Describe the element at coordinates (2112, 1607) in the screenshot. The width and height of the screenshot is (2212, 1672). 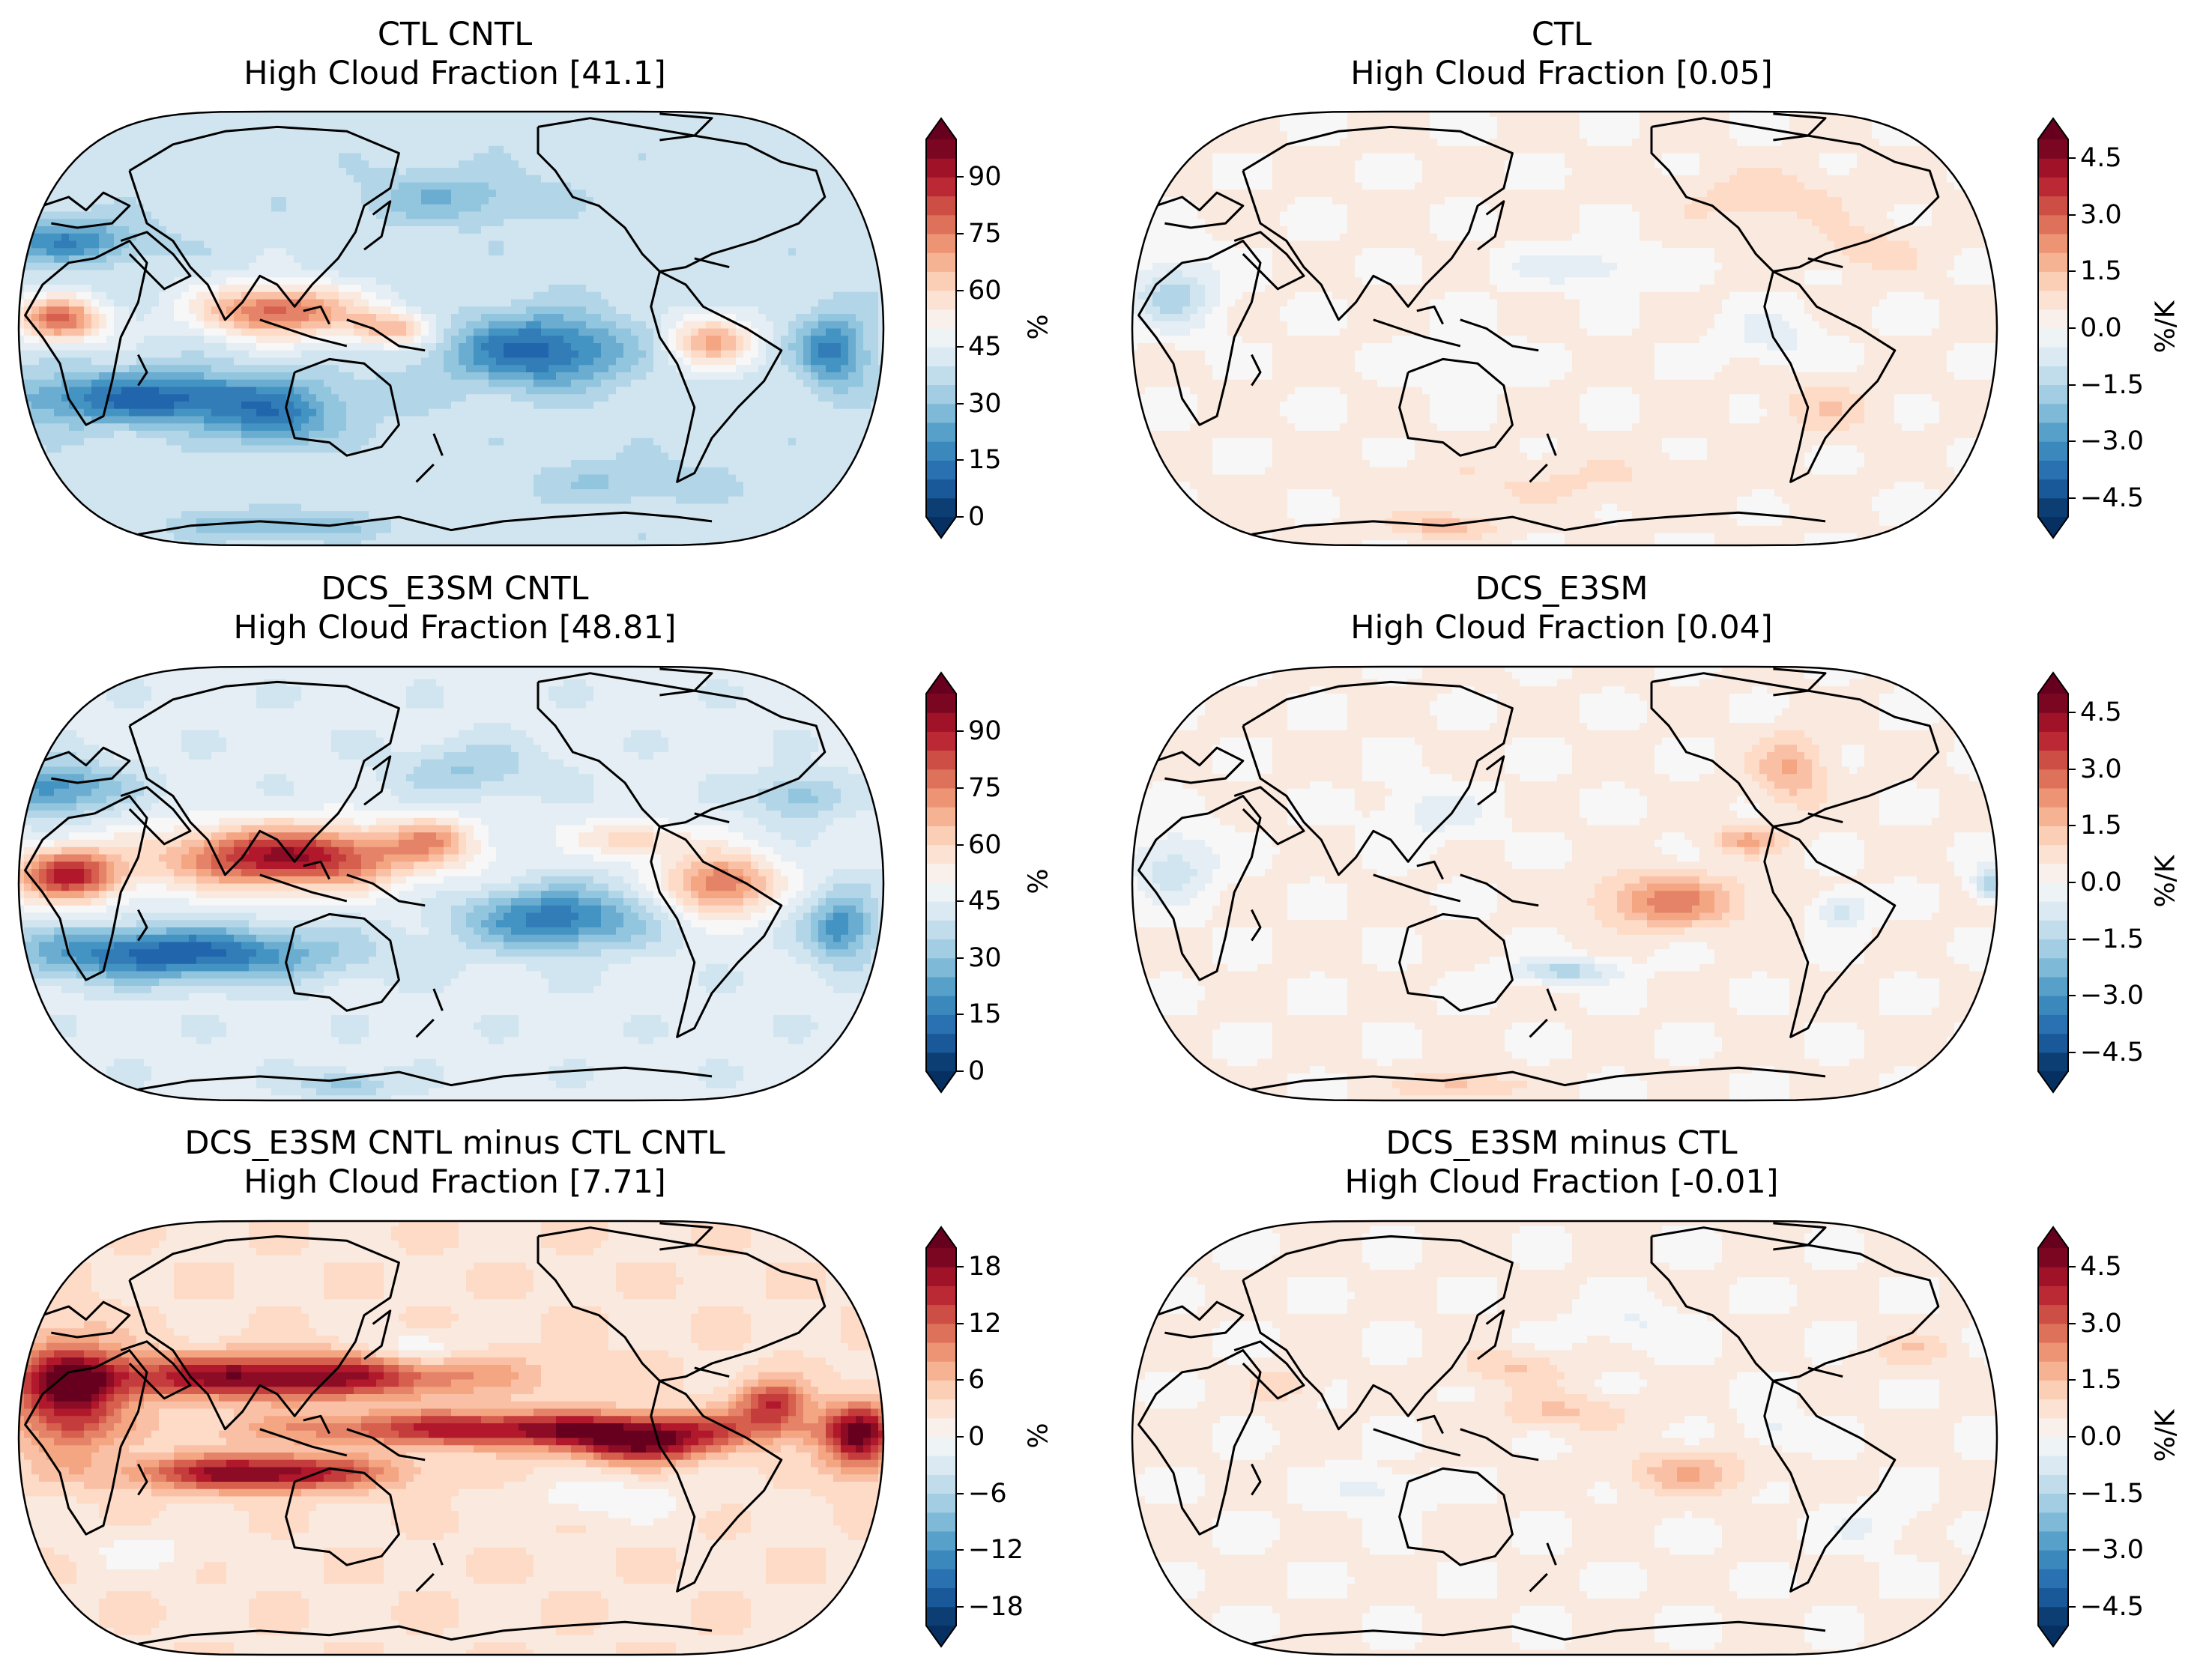
I see `colorbar-tick-label: −4.5` at that location.